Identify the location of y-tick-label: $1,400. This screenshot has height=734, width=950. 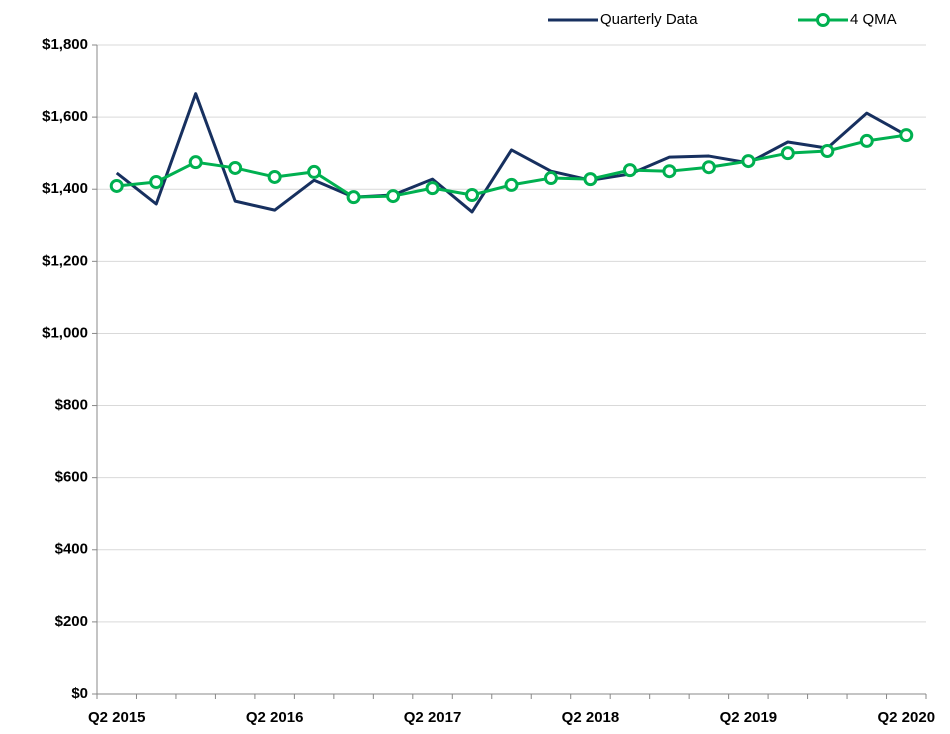
(65, 188).